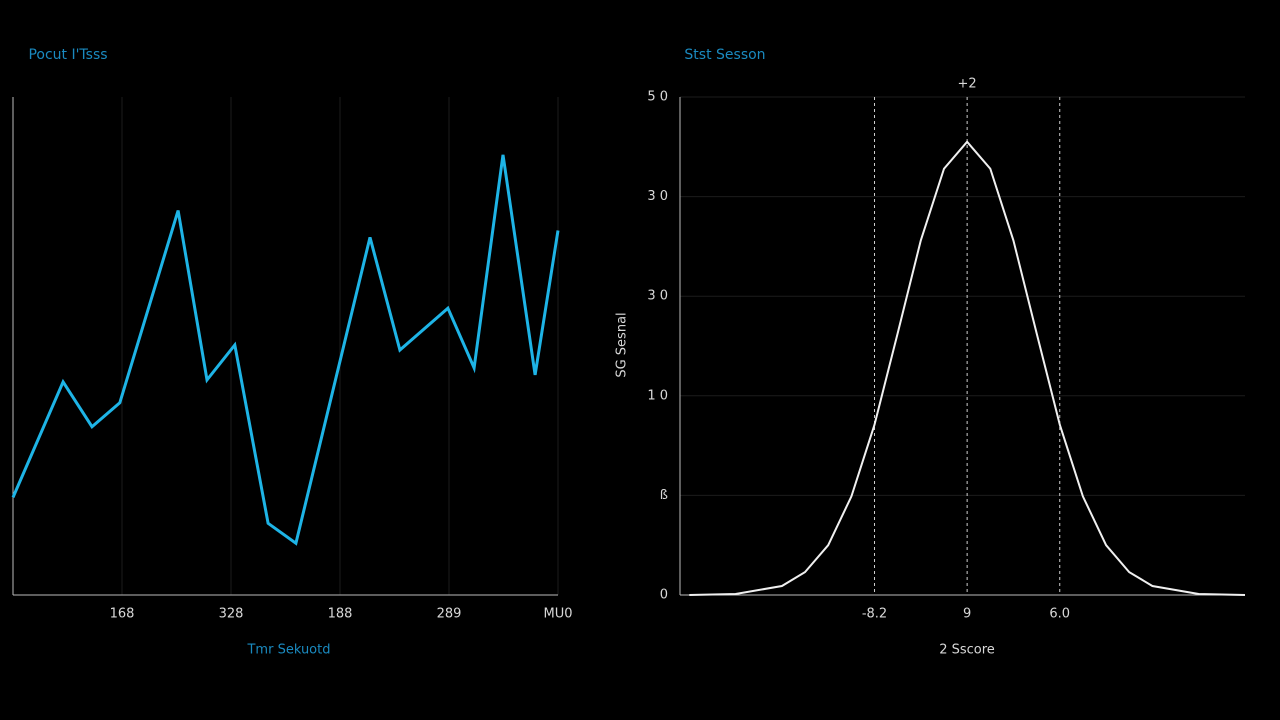  What do you see at coordinates (122, 614) in the screenshot?
I see `x-tick-label: 168` at bounding box center [122, 614].